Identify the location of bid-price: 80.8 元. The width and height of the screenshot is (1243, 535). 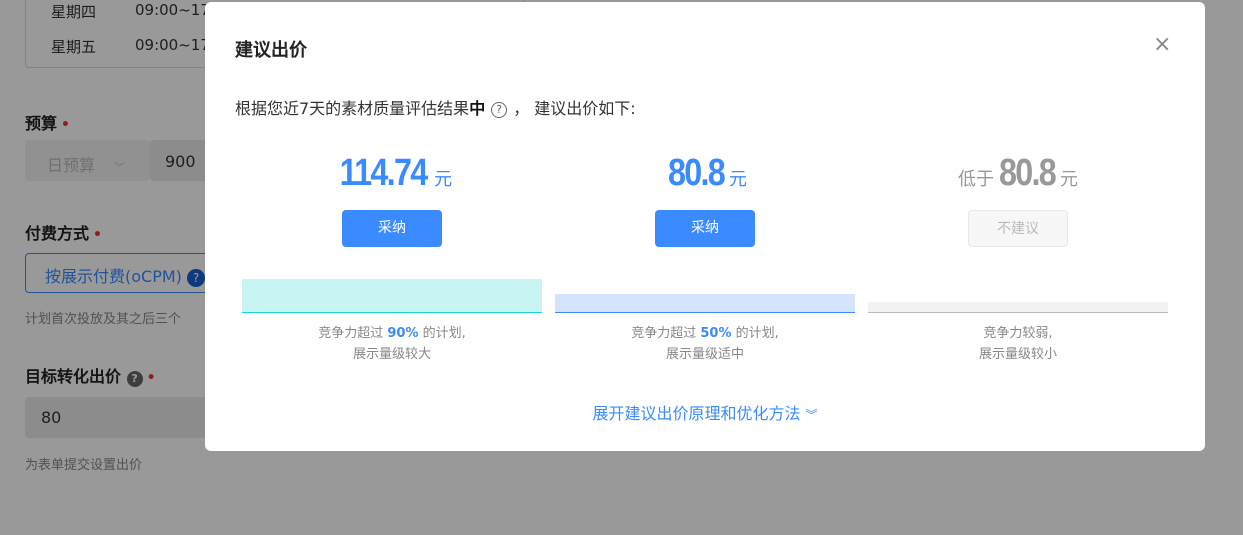
(707, 173).